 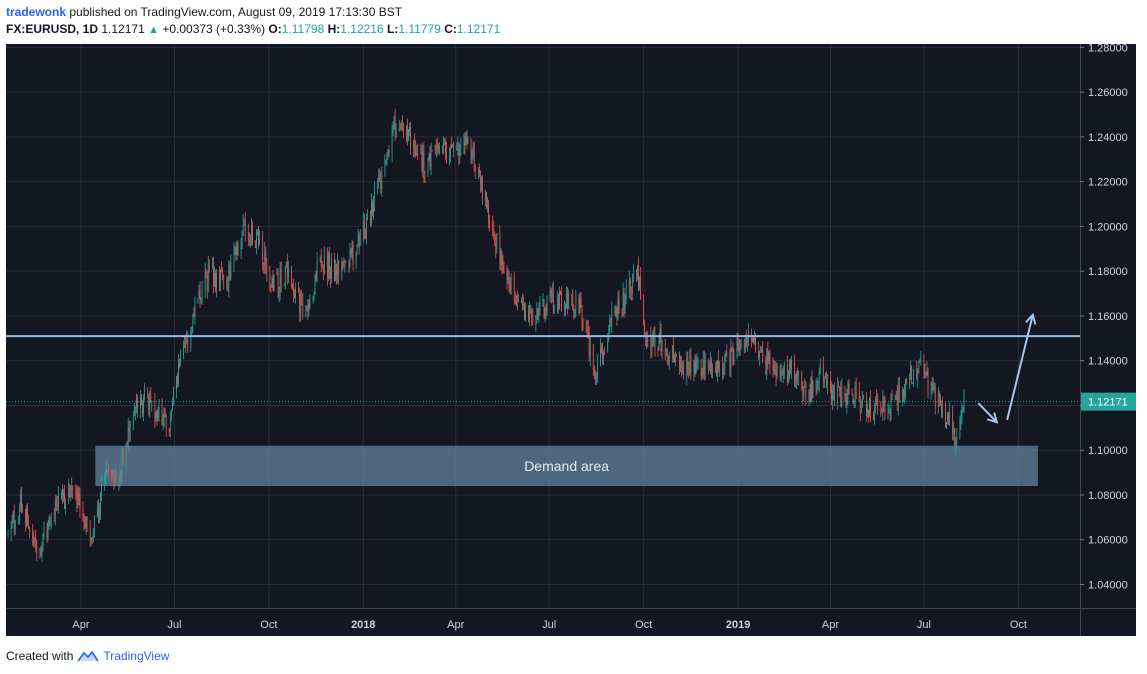 What do you see at coordinates (1108, 401) in the screenshot?
I see `current-price-badge` at bounding box center [1108, 401].